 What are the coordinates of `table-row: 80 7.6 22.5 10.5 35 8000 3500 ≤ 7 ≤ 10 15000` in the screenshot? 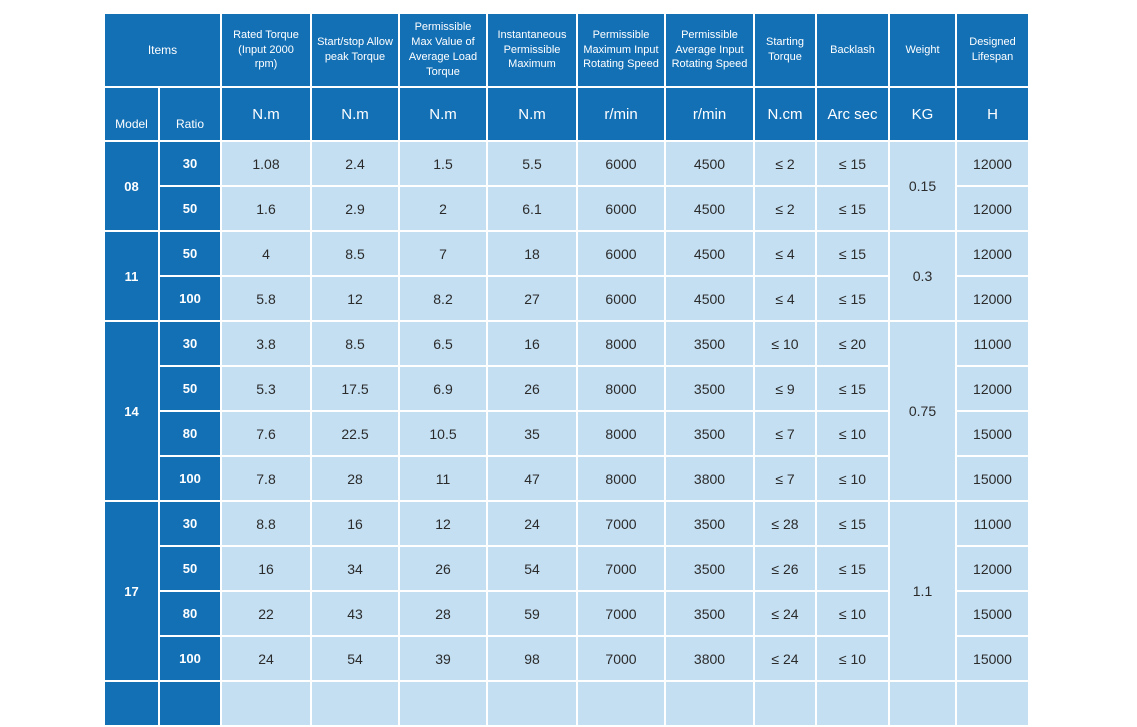 It's located at (566, 433).